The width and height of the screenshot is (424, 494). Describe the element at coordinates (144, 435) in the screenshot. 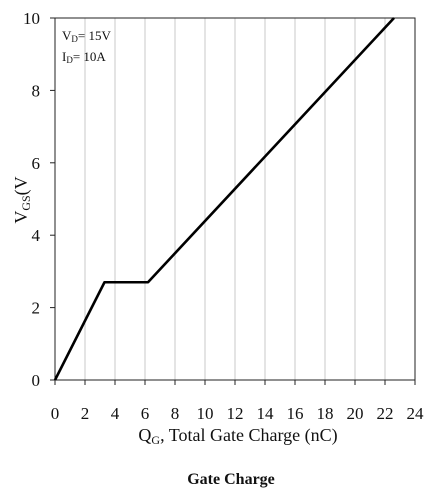

I see `x-axis-title-main: Q` at that location.